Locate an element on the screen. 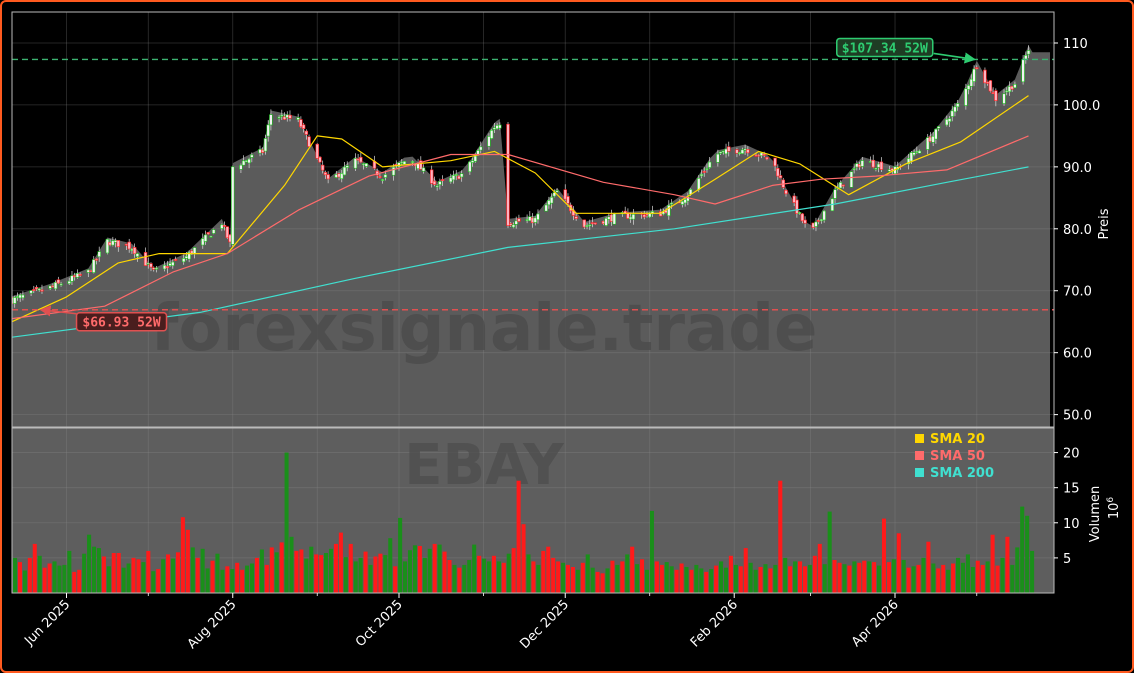  legend-swatch-sma20 is located at coordinates (919, 438).